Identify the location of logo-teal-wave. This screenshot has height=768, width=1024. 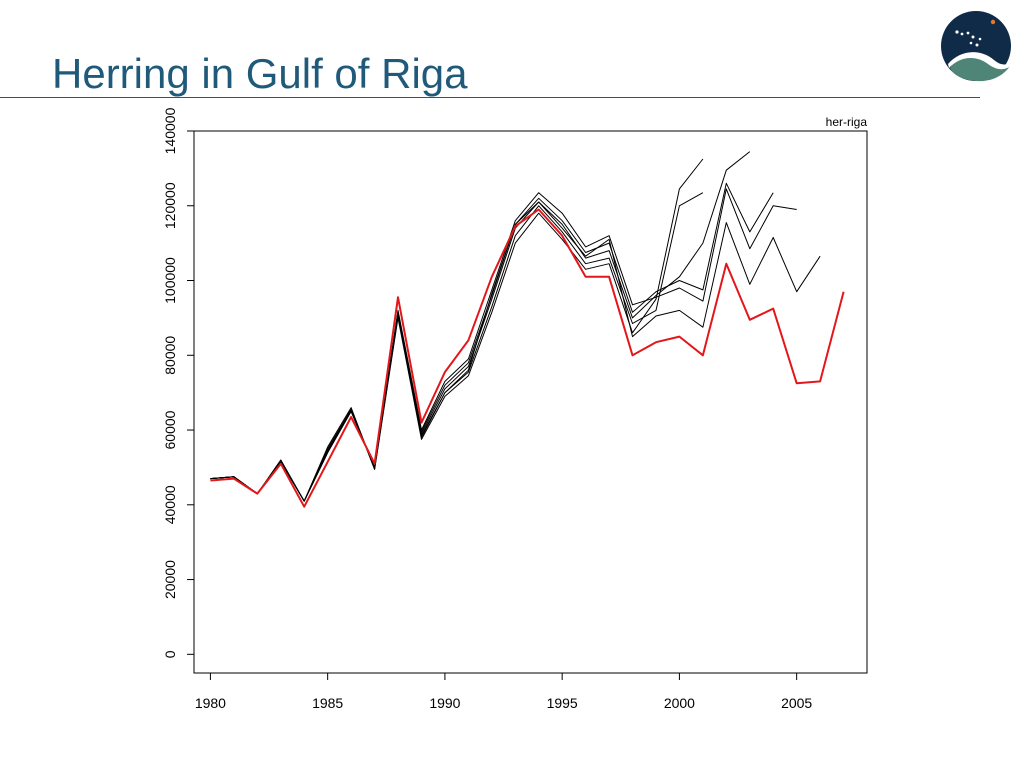
(980, 68).